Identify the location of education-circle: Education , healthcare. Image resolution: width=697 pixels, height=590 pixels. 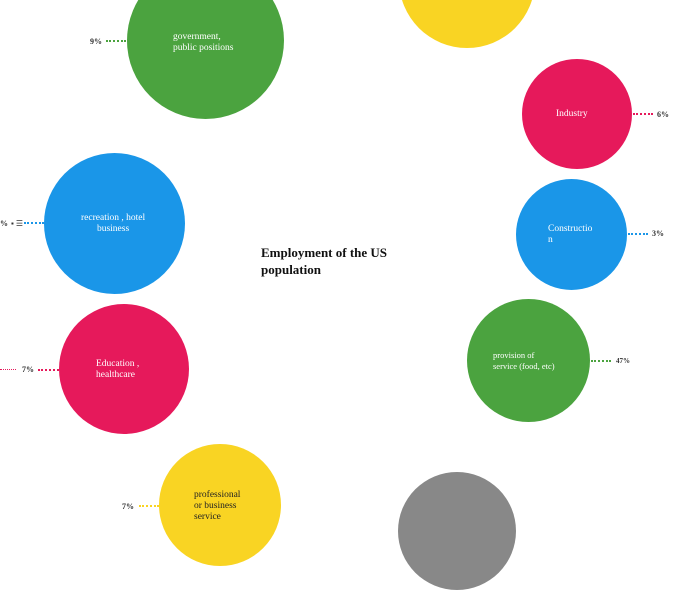
(124, 369).